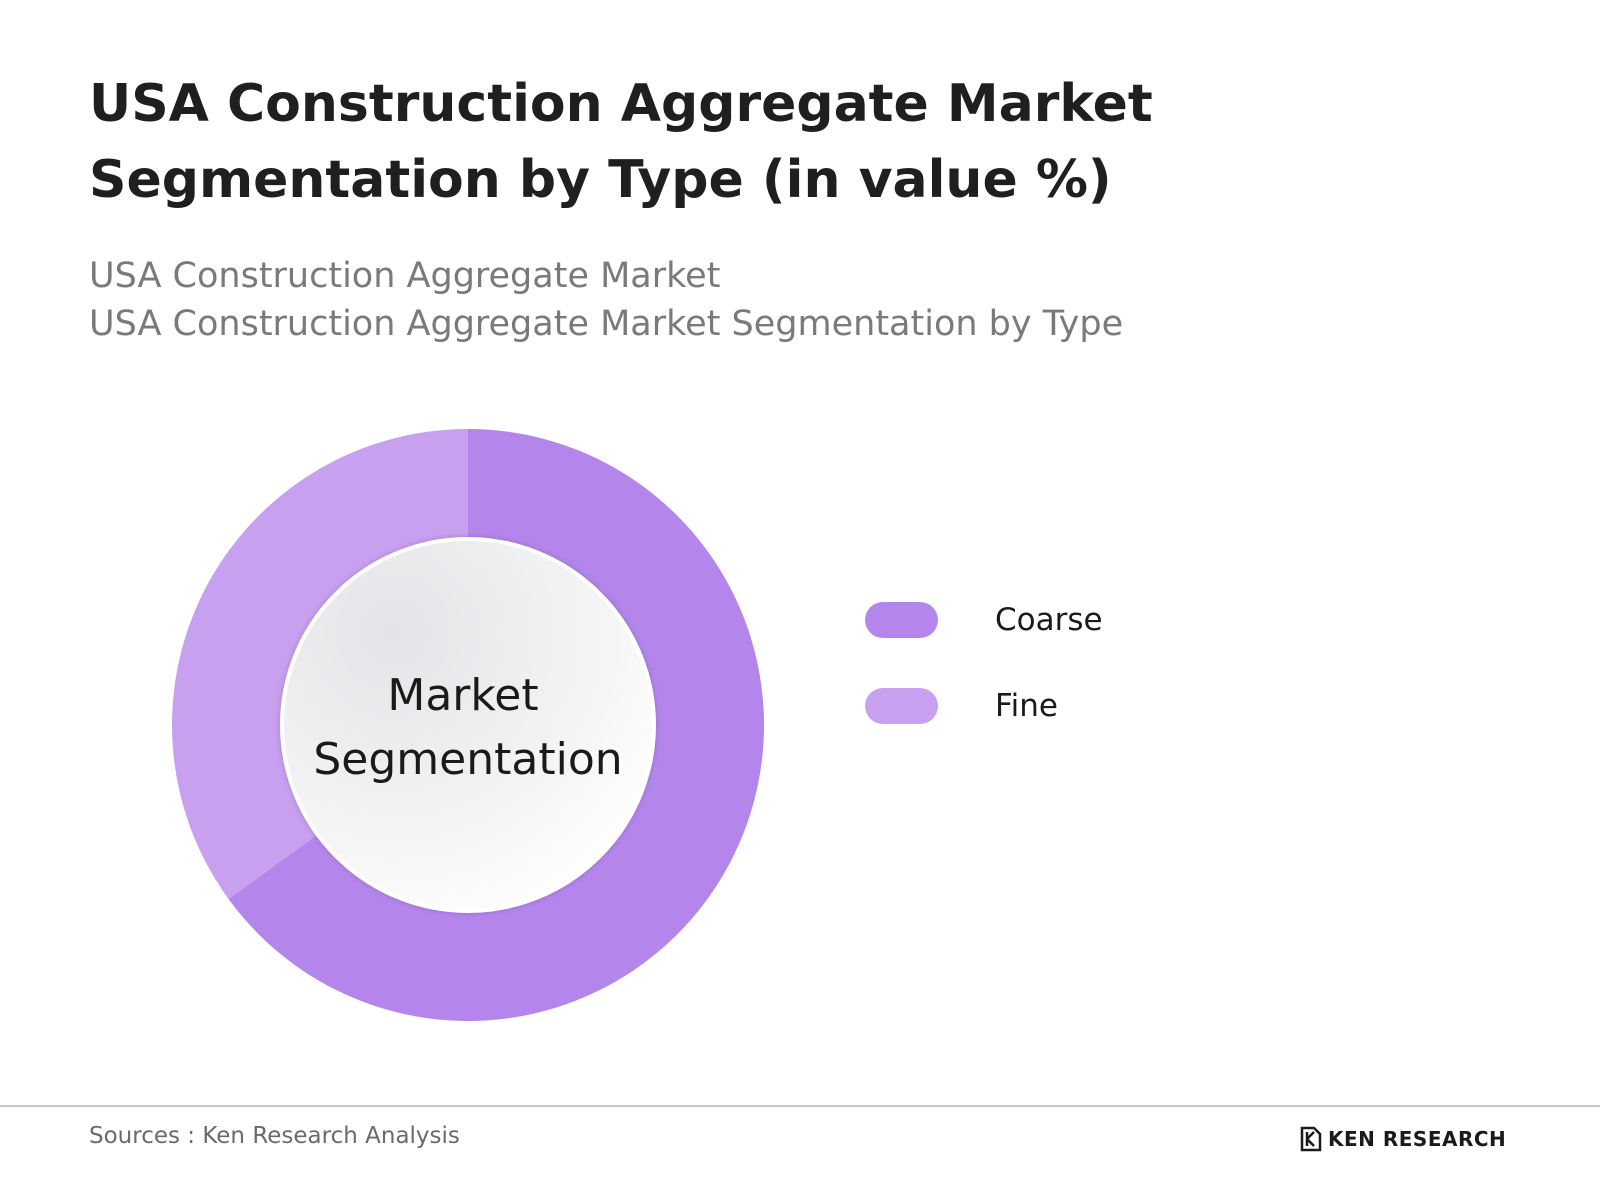 This screenshot has width=1600, height=1200. Describe the element at coordinates (1065, 706) in the screenshot. I see `legend-item-fine: Fine` at that location.